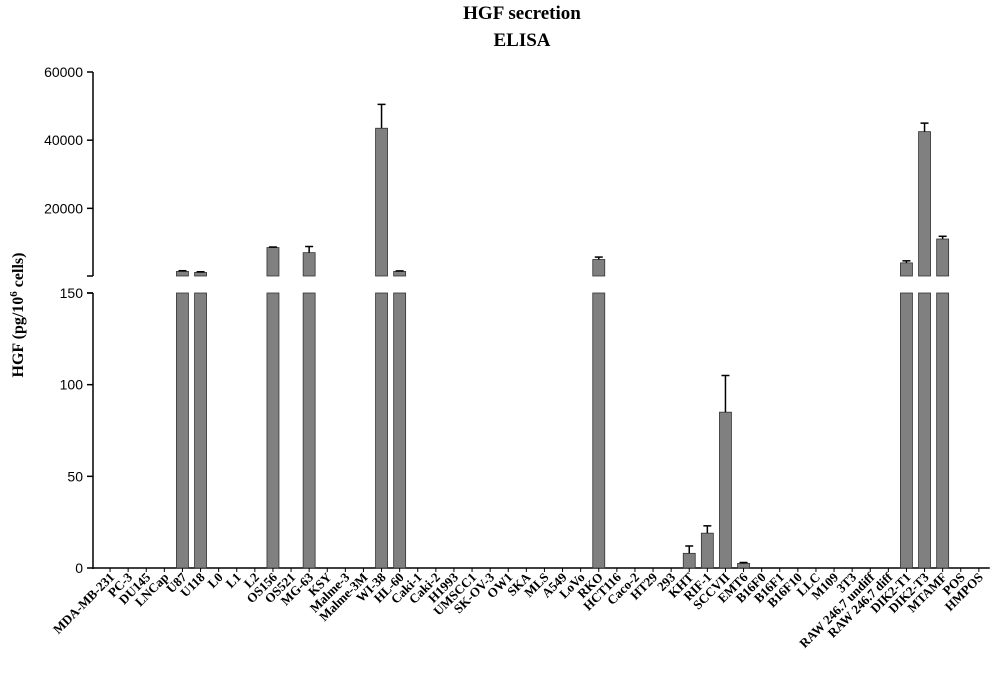 The height and width of the screenshot is (675, 1000). I want to click on bar-OS156-lower, so click(273, 430).